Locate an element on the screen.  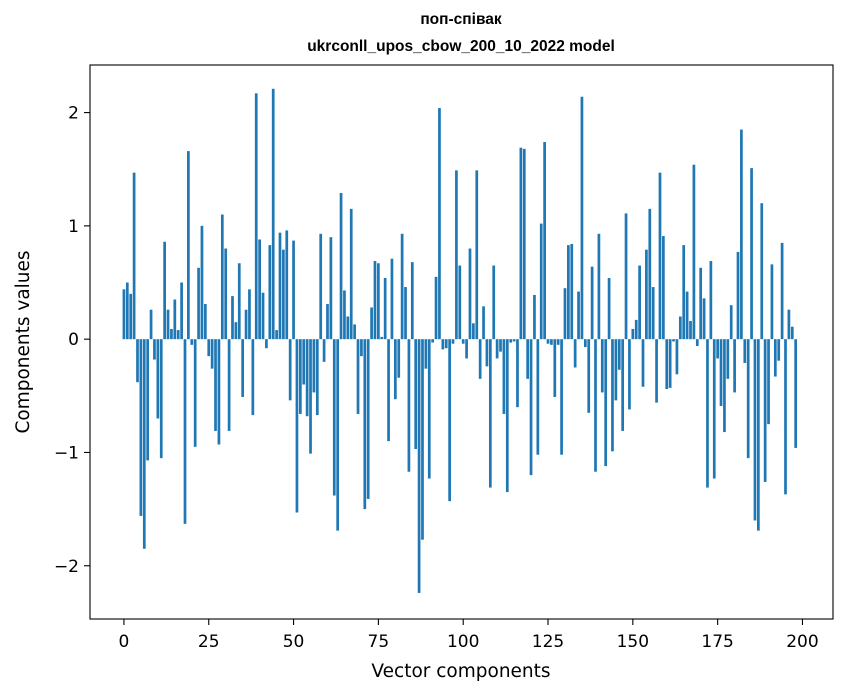
y-axis-ticks: −2 −1 0 1 2 is located at coordinates (72, 340).